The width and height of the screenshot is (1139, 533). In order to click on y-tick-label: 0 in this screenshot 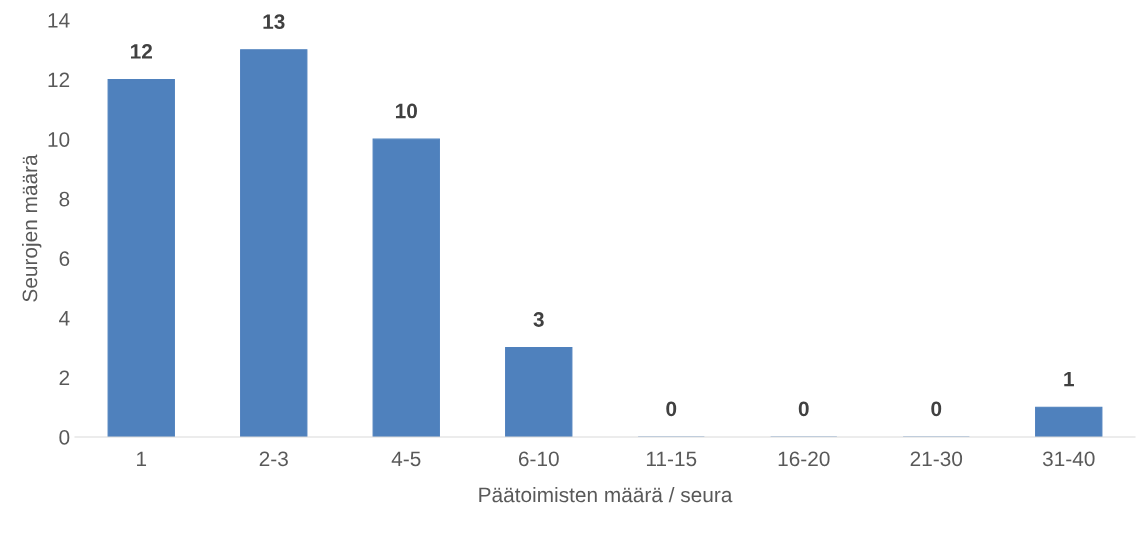, I will do `click(64, 437)`.